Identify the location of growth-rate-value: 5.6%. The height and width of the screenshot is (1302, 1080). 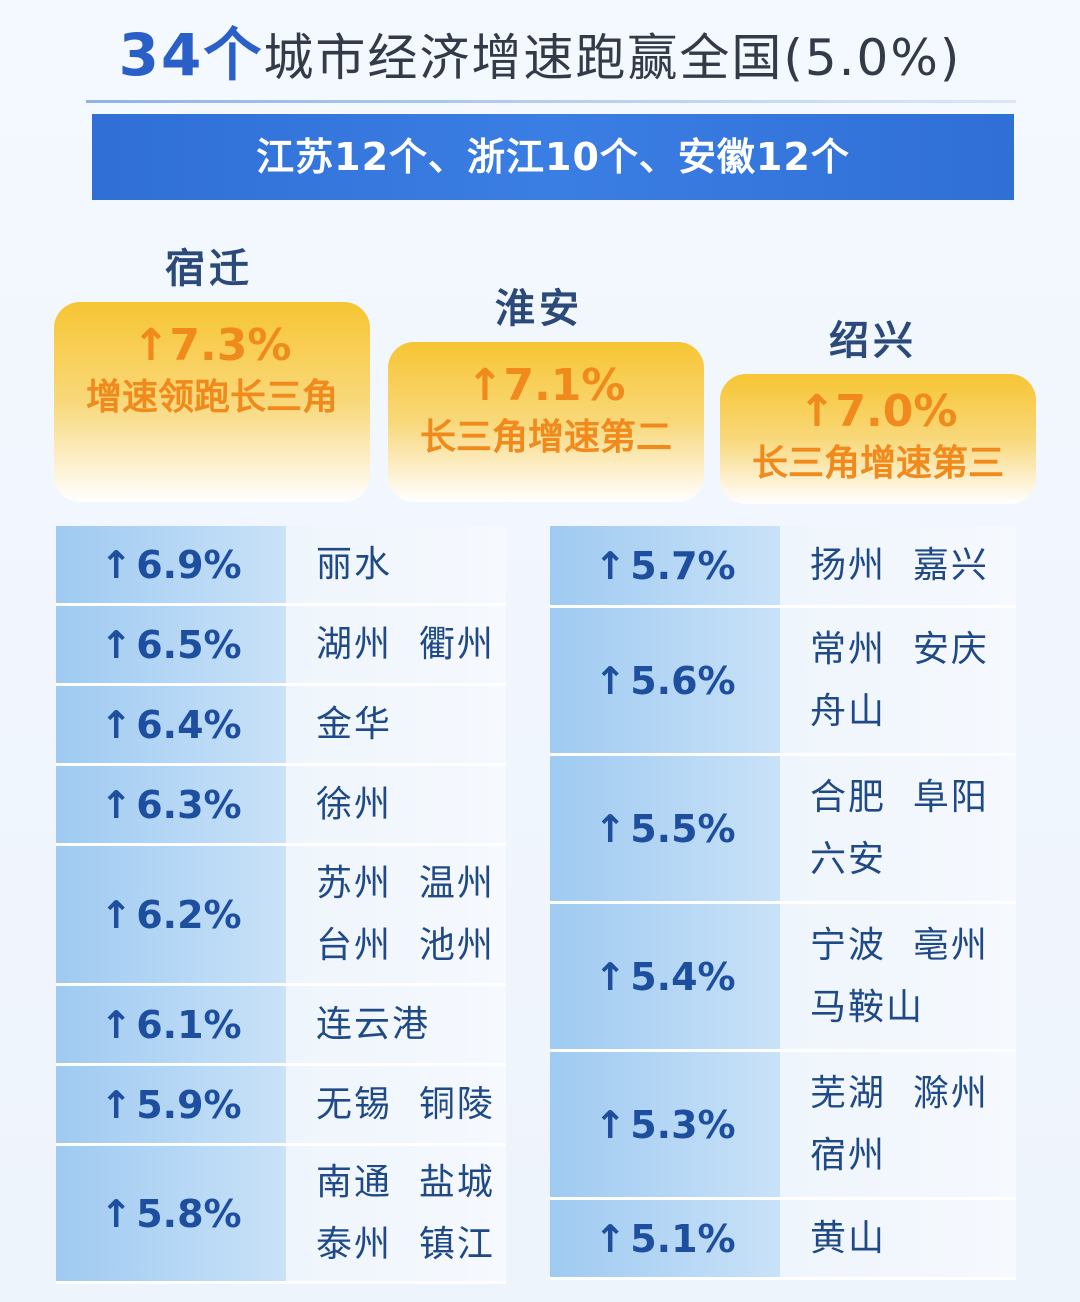
(683, 680).